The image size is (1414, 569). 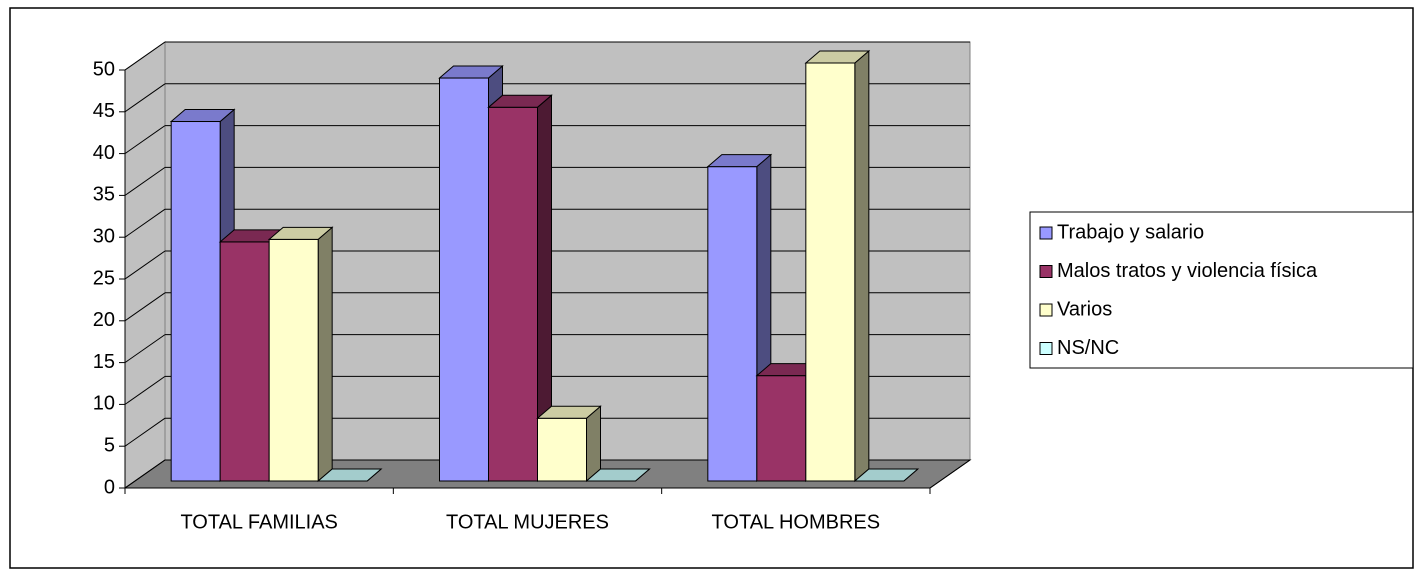 I want to click on y-tick-label: 30, so click(x=104, y=236).